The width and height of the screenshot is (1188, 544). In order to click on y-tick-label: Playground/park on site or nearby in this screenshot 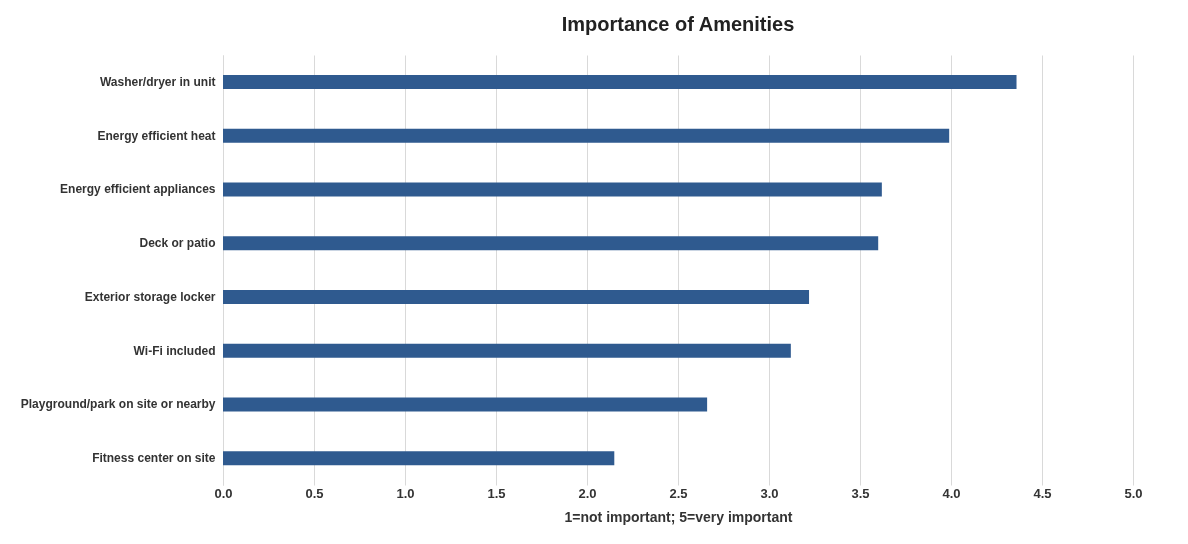, I will do `click(118, 404)`.